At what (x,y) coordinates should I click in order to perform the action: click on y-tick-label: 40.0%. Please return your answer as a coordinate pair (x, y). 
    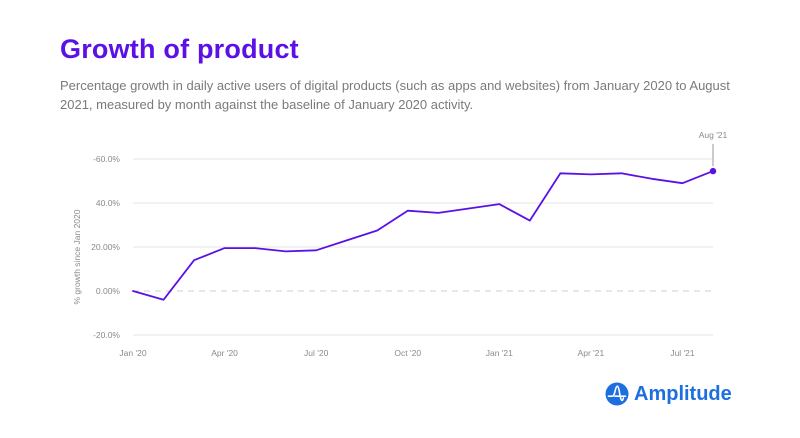
    Looking at the image, I should click on (108, 203).